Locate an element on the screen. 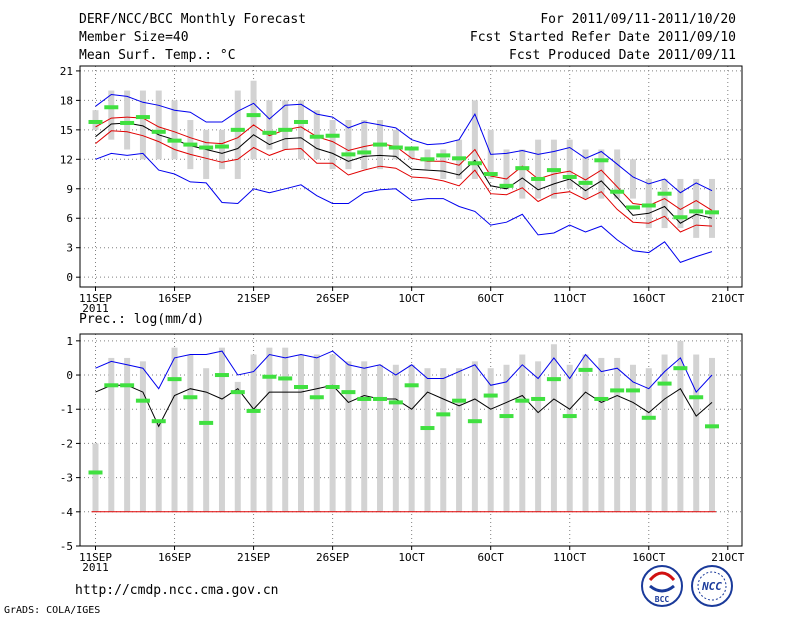 The image size is (800, 618). member-size: Member Size=40 is located at coordinates (134, 37).